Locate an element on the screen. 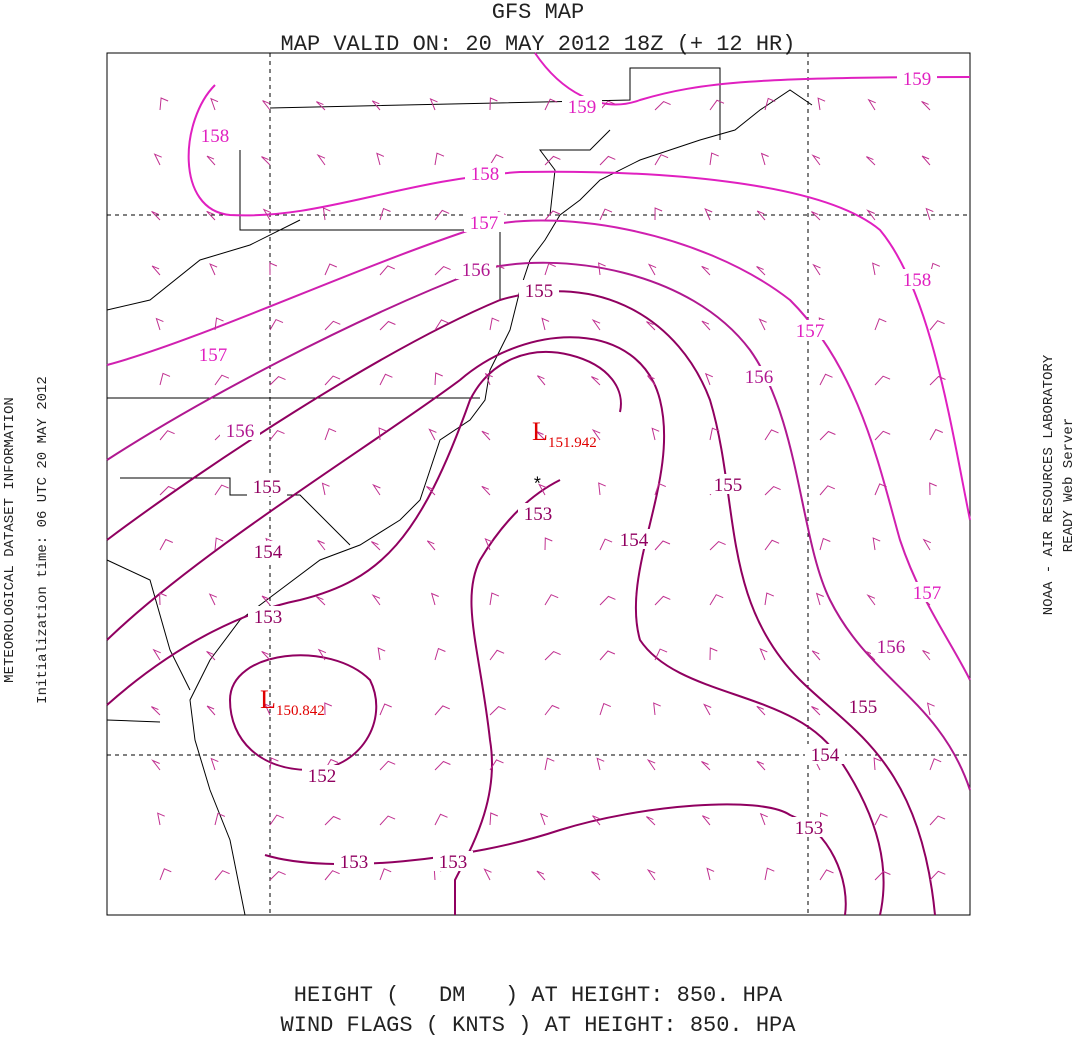 The height and width of the screenshot is (1040, 1075). low-symbol: L is located at coordinates (268, 699).